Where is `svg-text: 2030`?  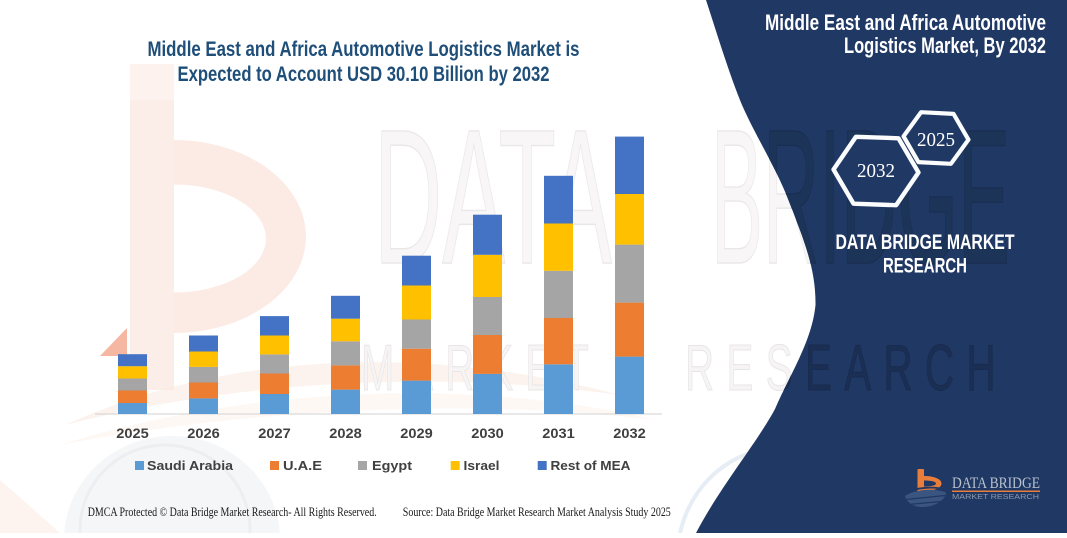 svg-text: 2030 is located at coordinates (487, 433).